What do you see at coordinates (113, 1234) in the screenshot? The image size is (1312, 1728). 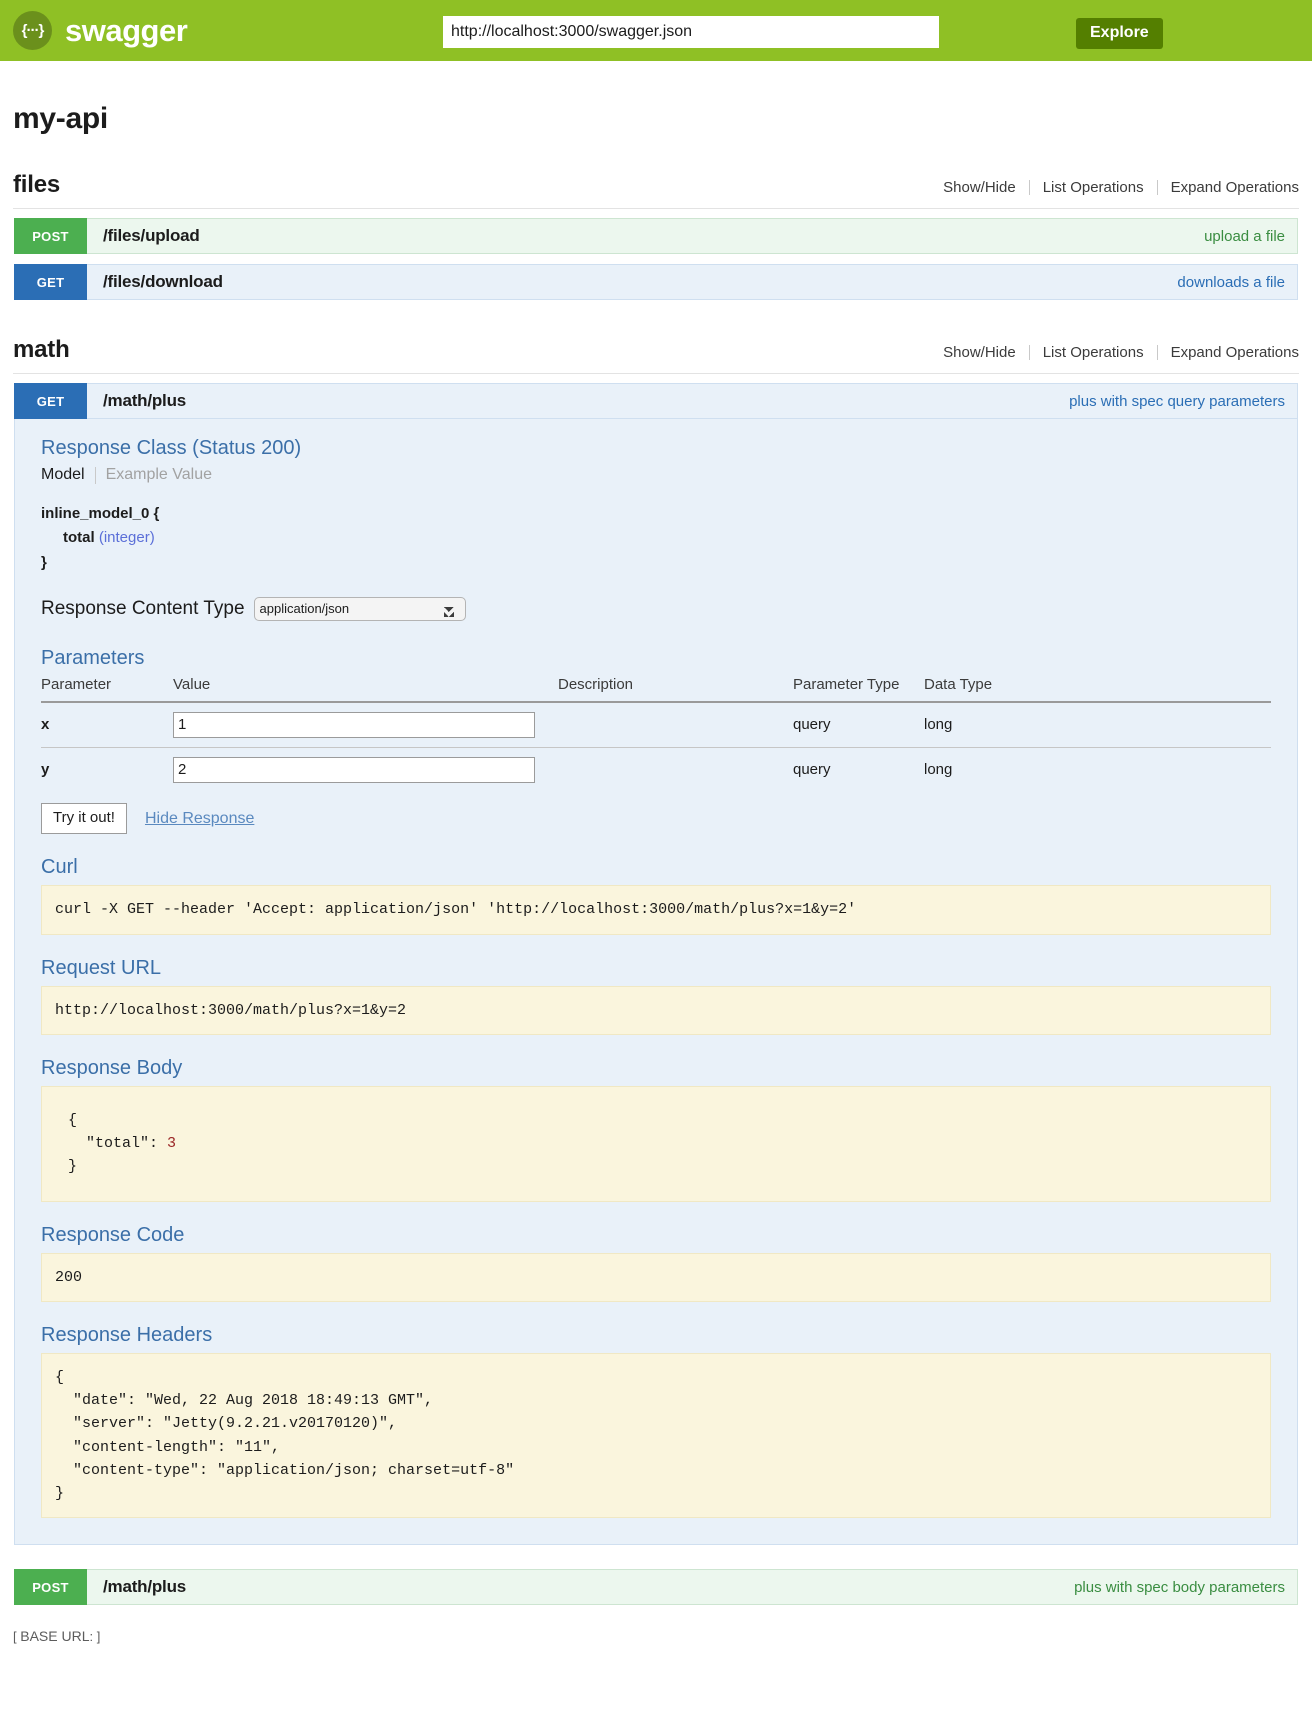 I see `response-code-heading: Response Code` at bounding box center [113, 1234].